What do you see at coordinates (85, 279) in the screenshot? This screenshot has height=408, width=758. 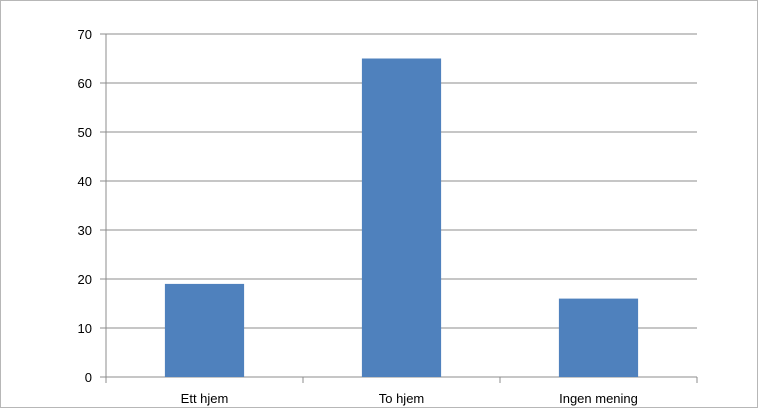 I see `y-tick-label-20: 20` at bounding box center [85, 279].